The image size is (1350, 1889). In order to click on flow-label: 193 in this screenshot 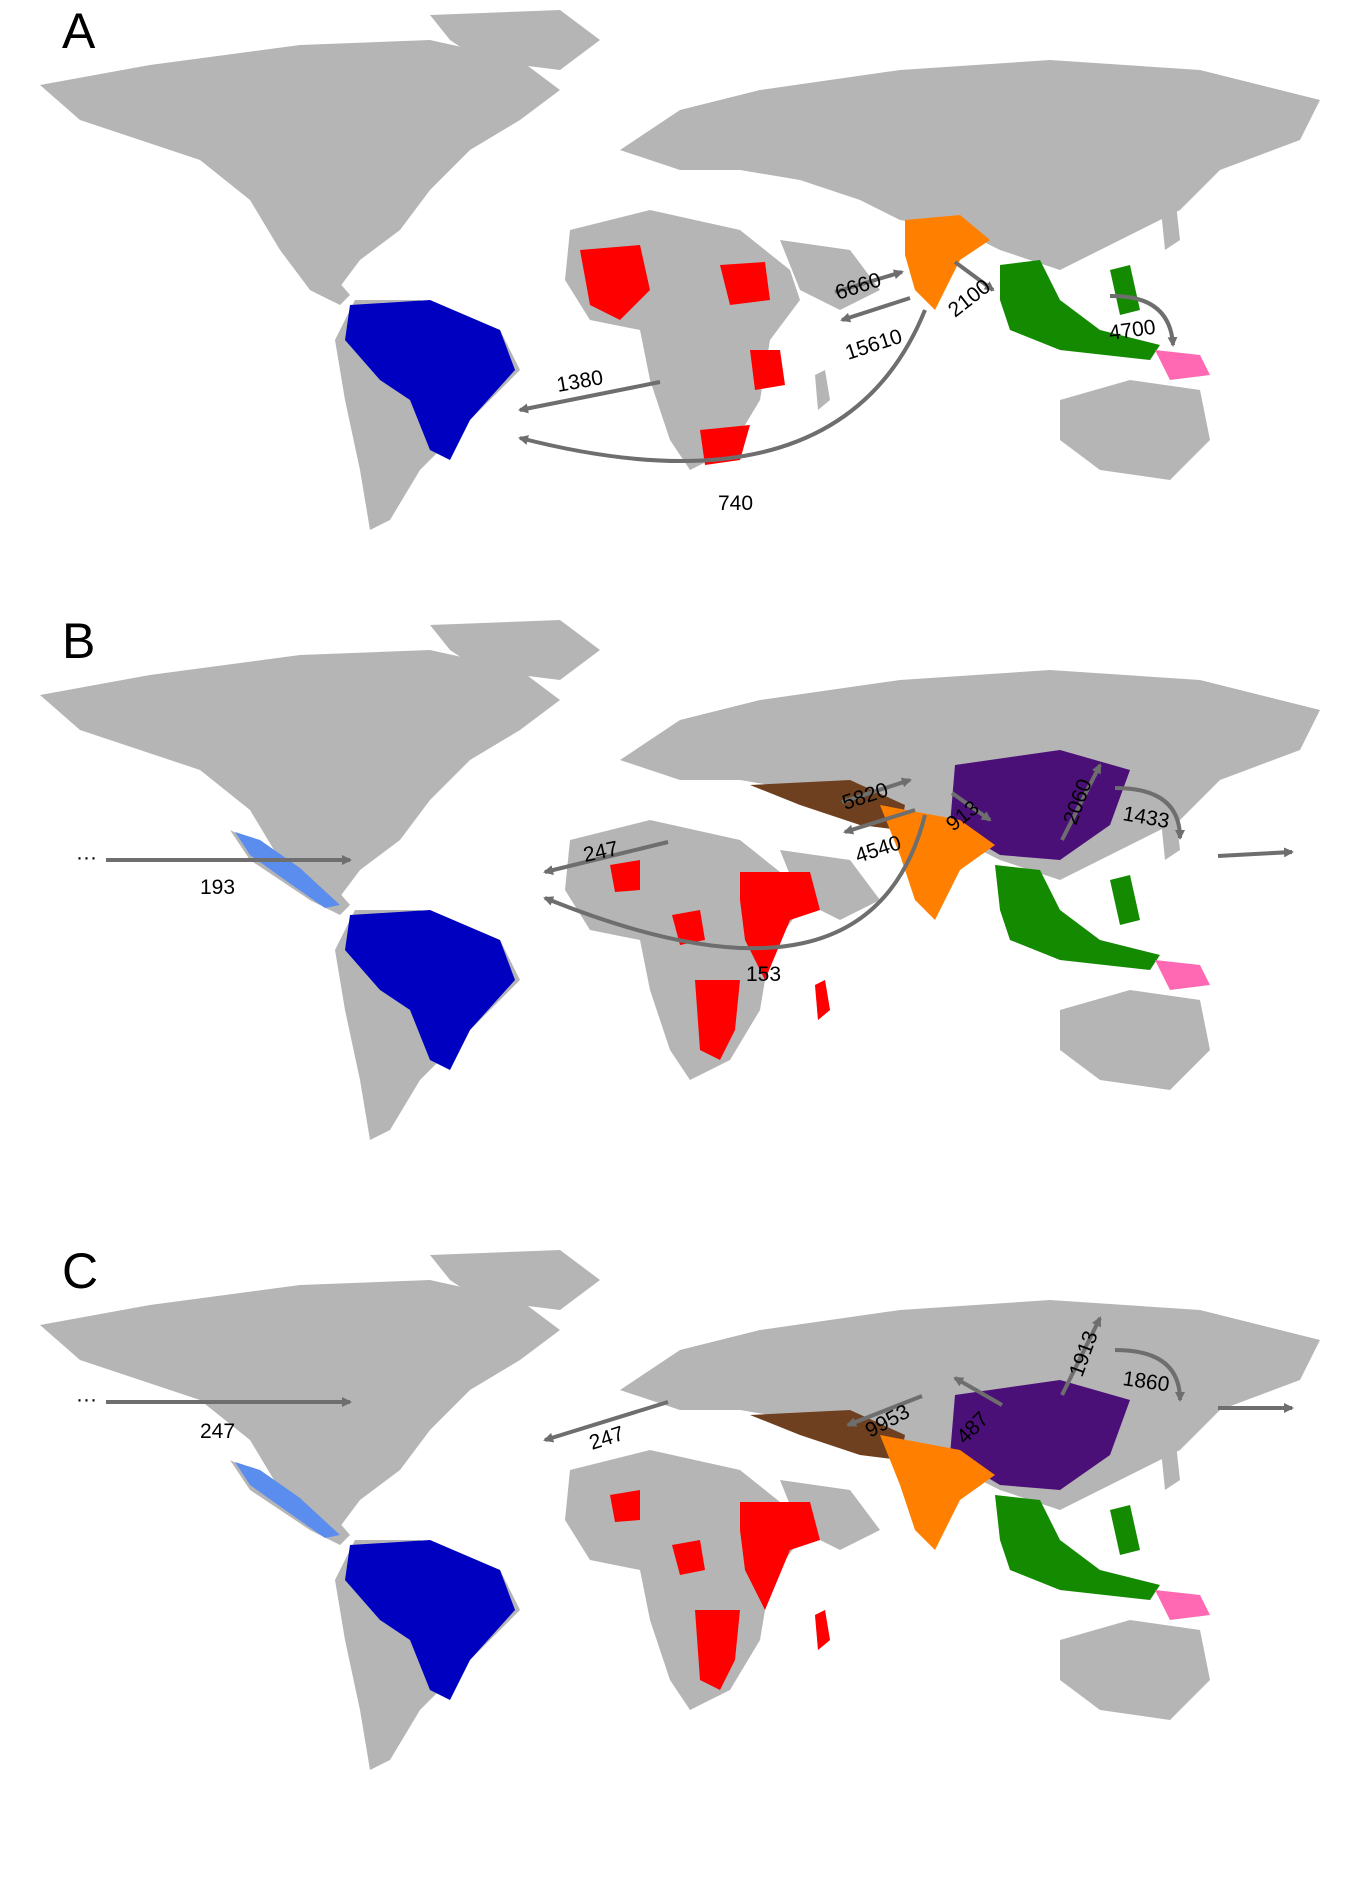, I will do `click(217, 887)`.